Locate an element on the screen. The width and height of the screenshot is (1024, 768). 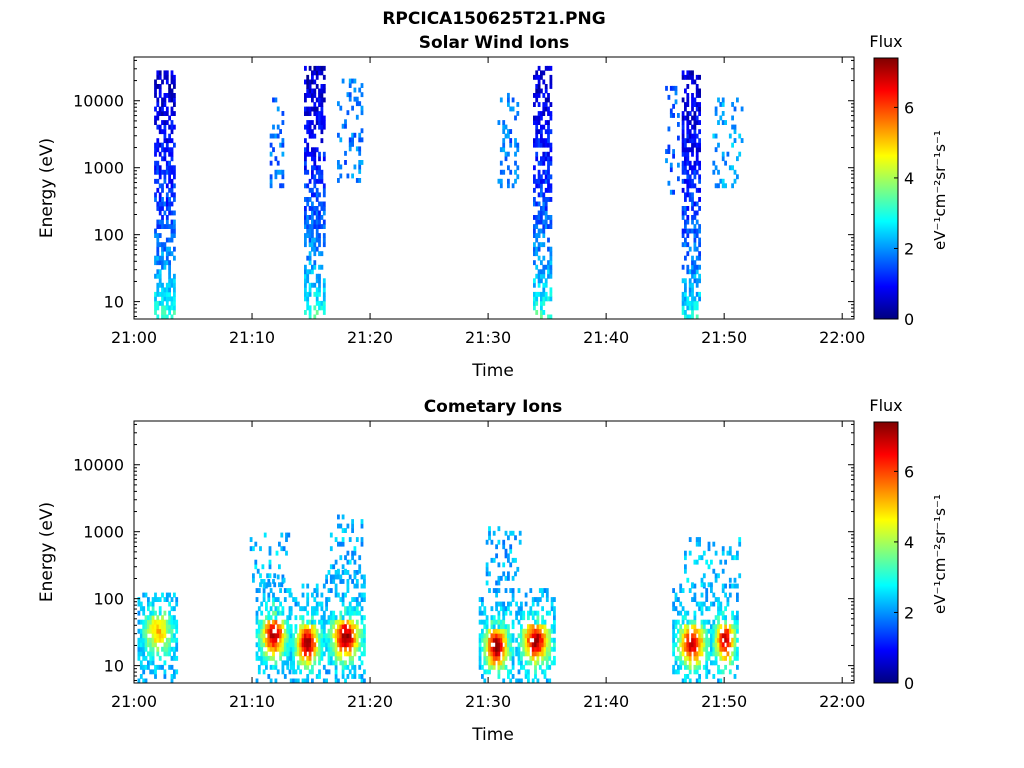
x-tick-label: 21:30 is located at coordinates (488, 337).